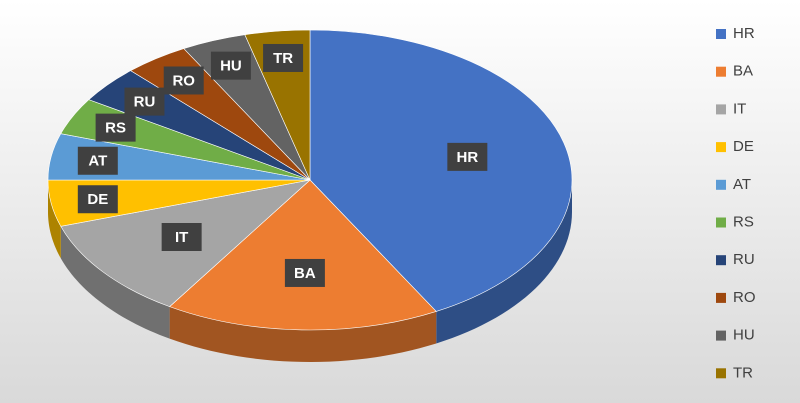 The image size is (800, 403). I want to click on legend-label: RO, so click(744, 297).